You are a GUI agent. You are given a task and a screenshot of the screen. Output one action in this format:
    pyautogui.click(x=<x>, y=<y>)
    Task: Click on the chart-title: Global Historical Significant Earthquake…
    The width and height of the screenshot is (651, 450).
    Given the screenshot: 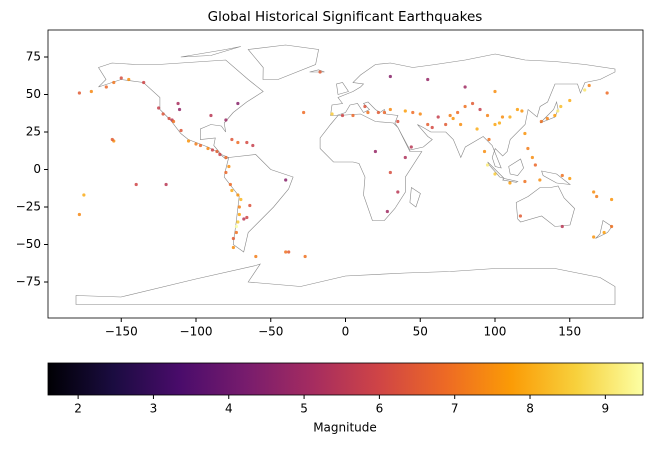 What is the action you would take?
    pyautogui.click(x=345, y=17)
    